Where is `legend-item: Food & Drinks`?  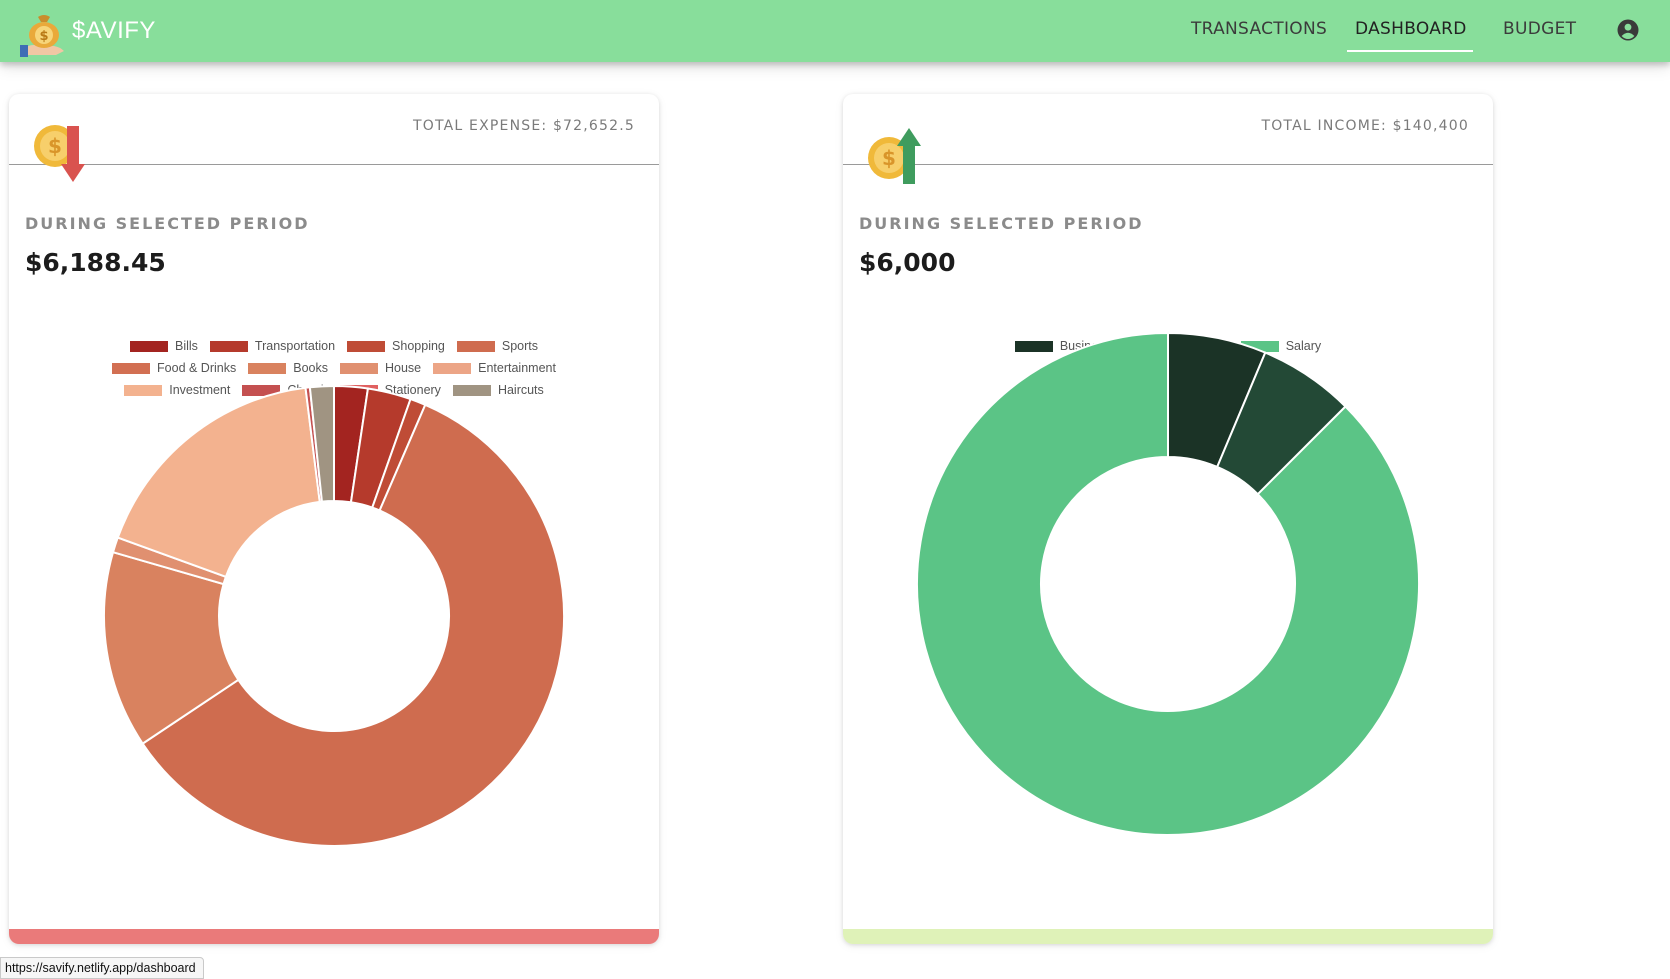
legend-item: Food & Drinks is located at coordinates (174, 368).